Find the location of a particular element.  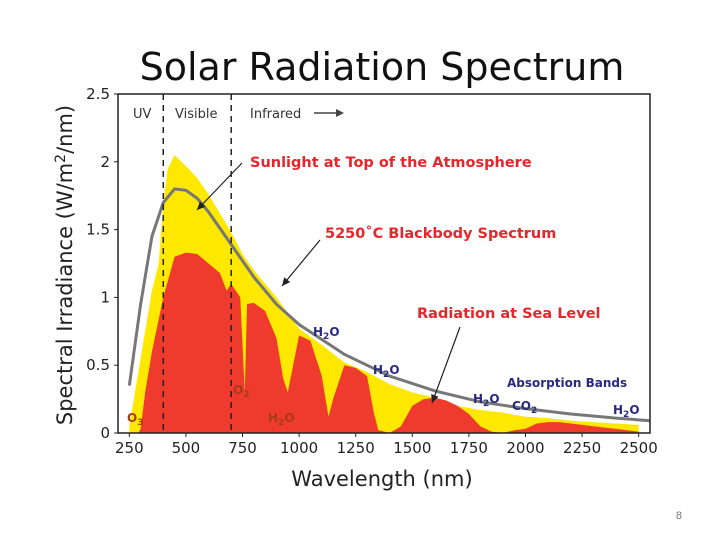

annotation-top-atmosphere: Sunlight at Top of the Atmosphere is located at coordinates (391, 163).